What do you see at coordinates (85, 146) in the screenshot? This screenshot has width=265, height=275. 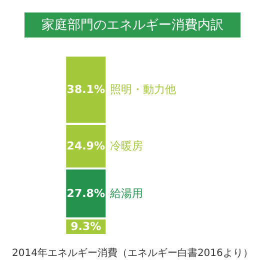 I see `data-label: 24.9%` at bounding box center [85, 146].